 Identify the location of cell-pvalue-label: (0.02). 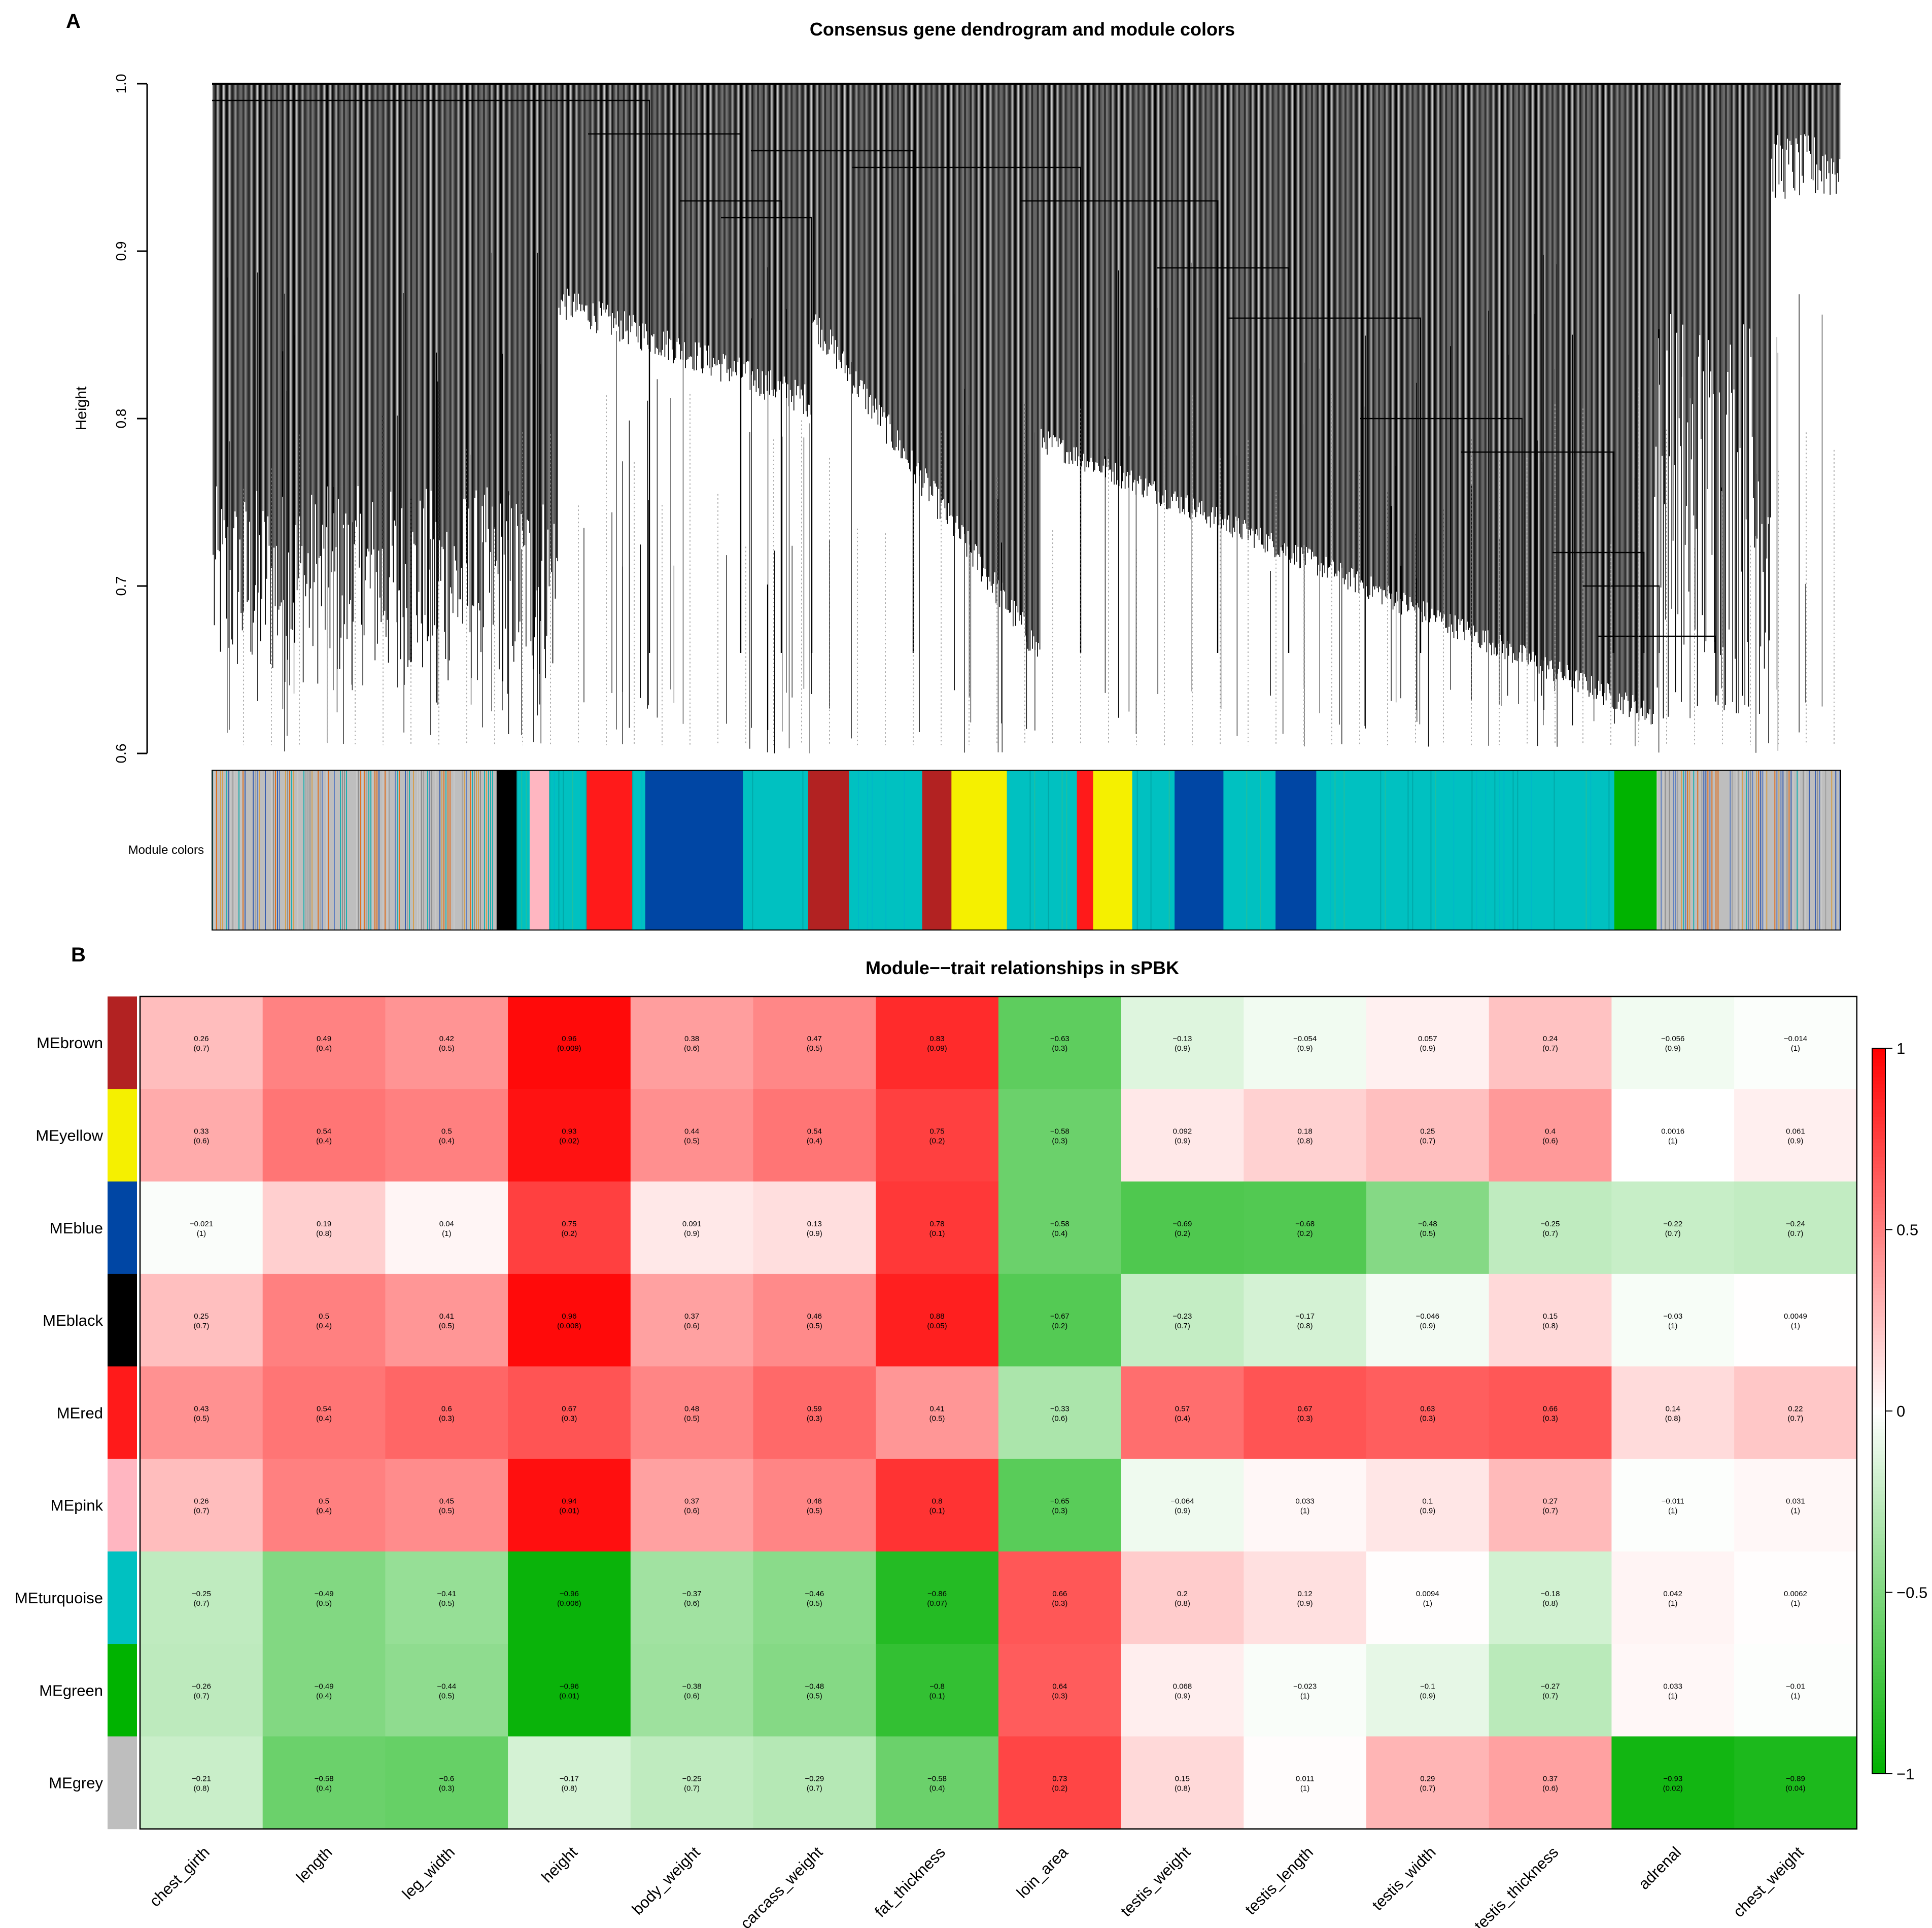
(1673, 1789).